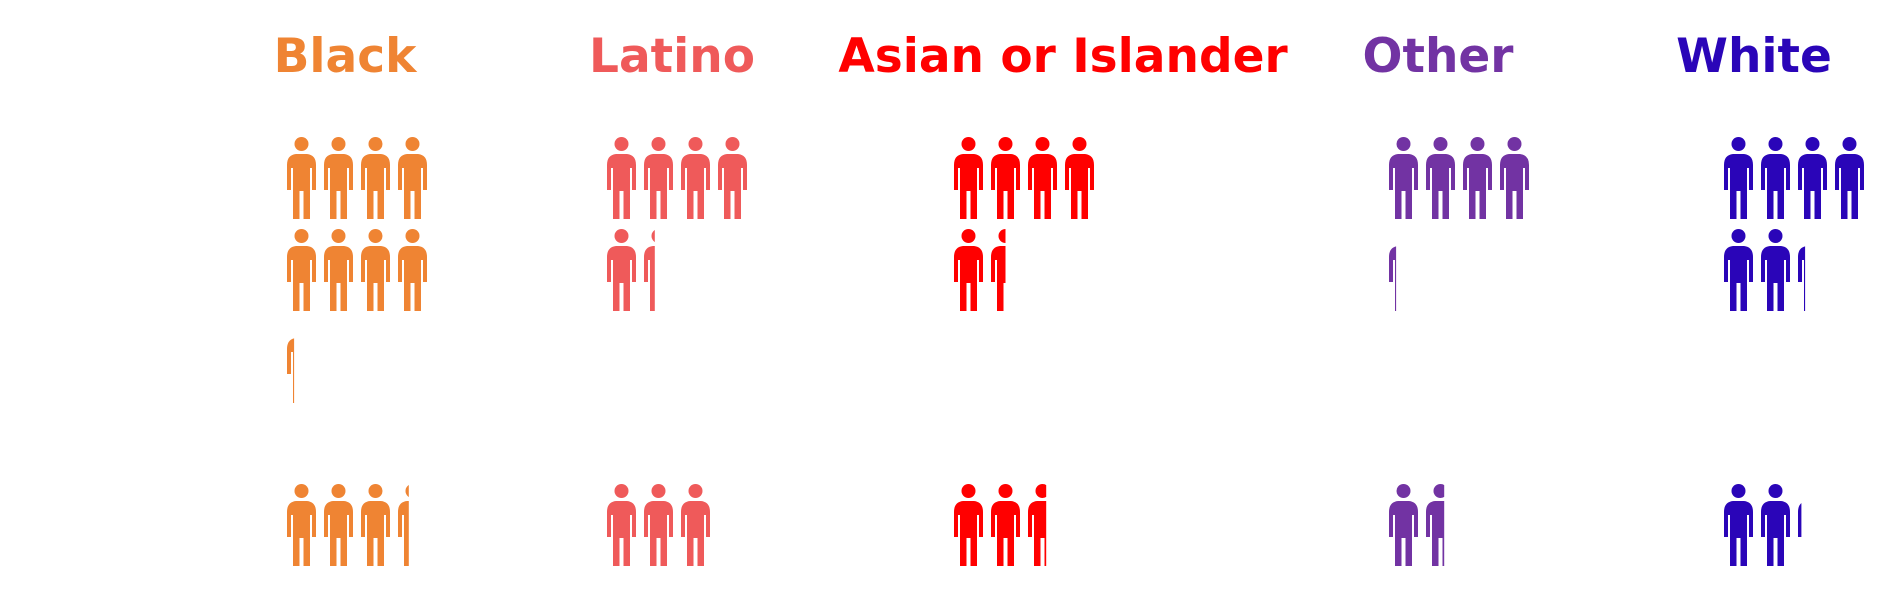 This screenshot has width=1890, height=601. I want to click on category-title-other: Other, so click(1439, 56).